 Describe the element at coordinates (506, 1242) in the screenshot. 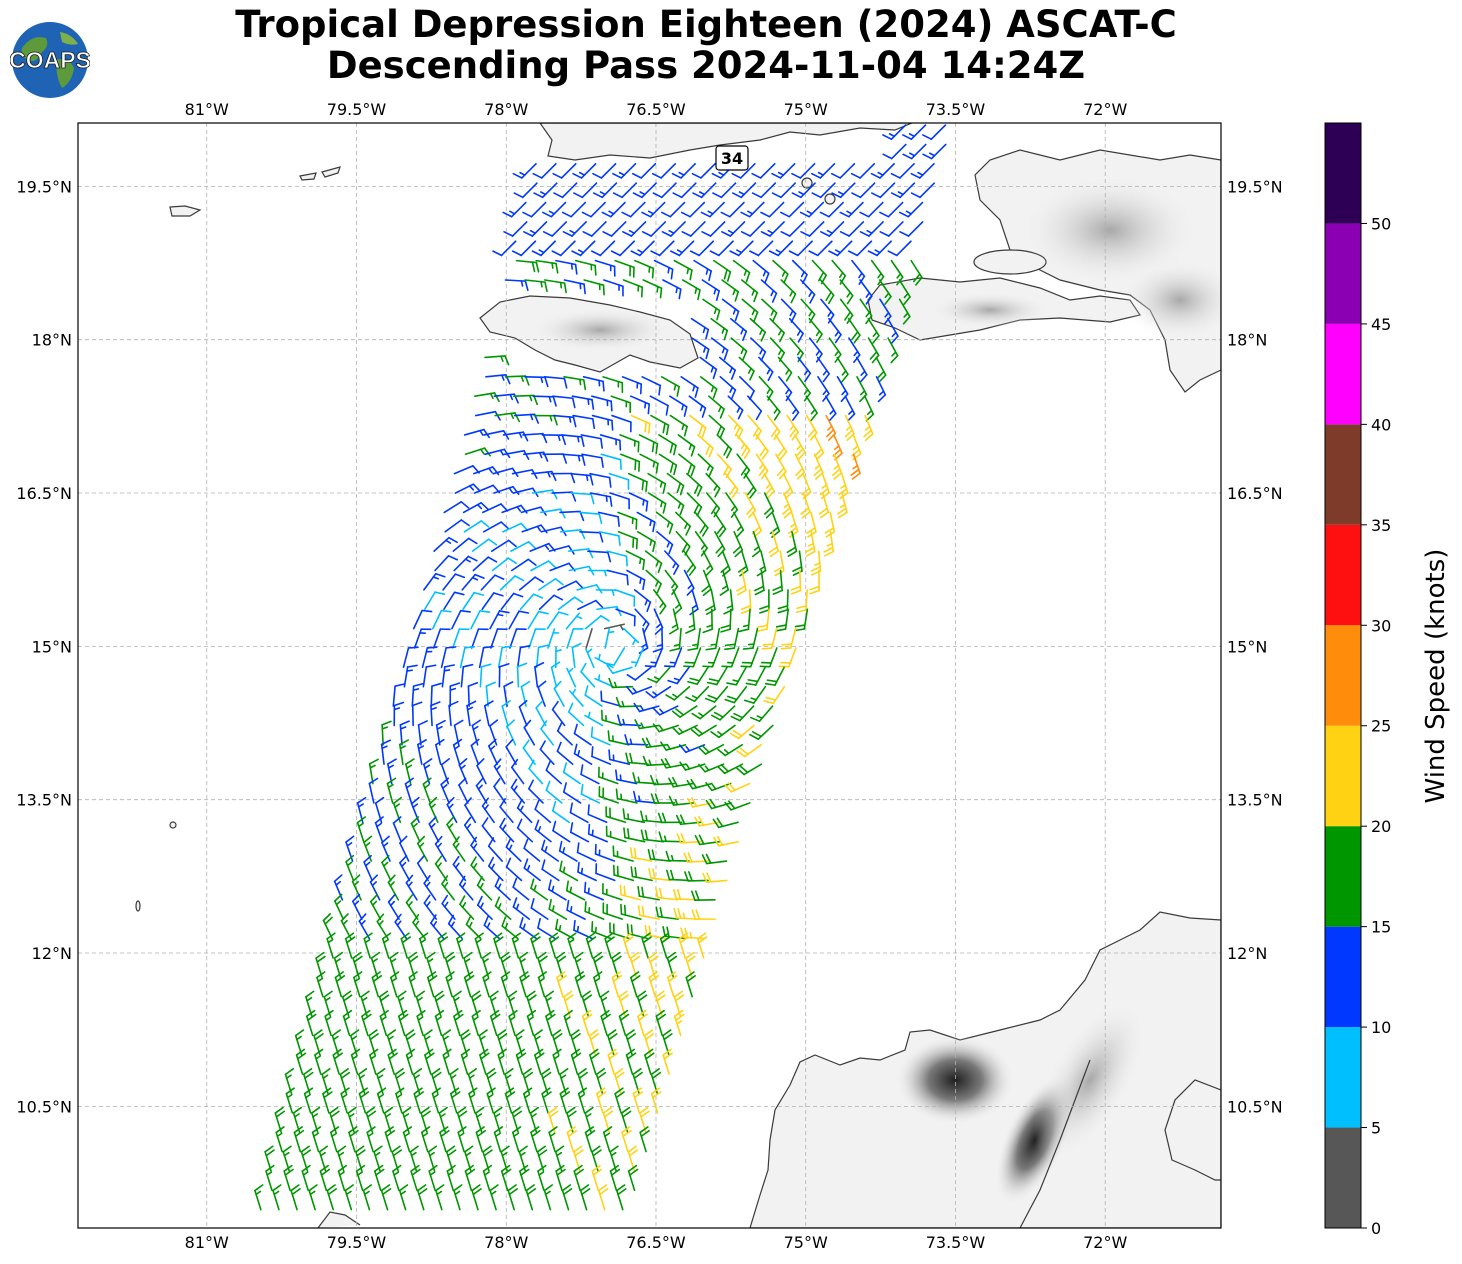

I see `x-tick-label-bottom: 78°W` at that location.